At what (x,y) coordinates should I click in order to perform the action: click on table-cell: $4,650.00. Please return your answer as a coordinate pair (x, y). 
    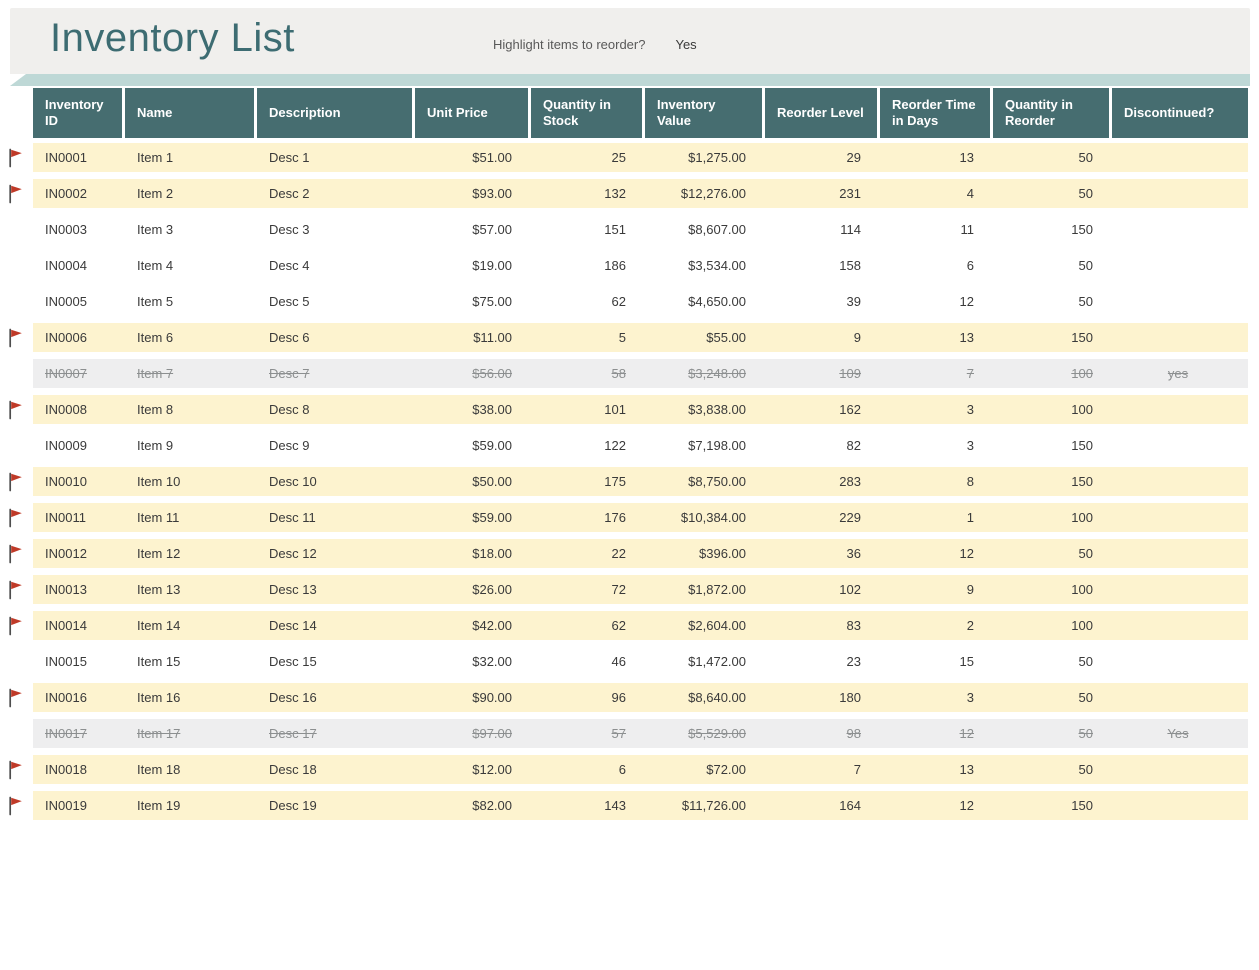
    Looking at the image, I should click on (717, 301).